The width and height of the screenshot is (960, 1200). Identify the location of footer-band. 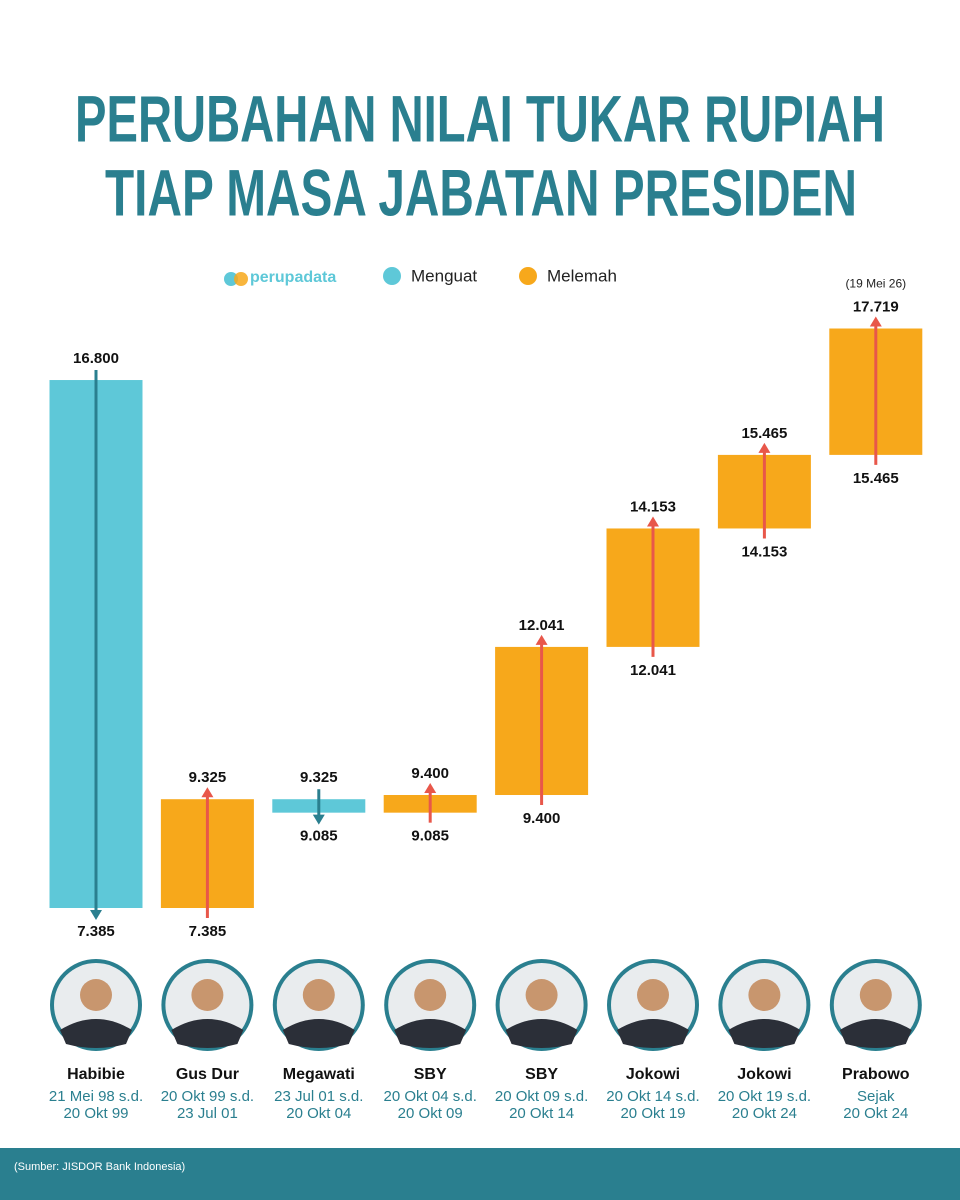
(480, 1174).